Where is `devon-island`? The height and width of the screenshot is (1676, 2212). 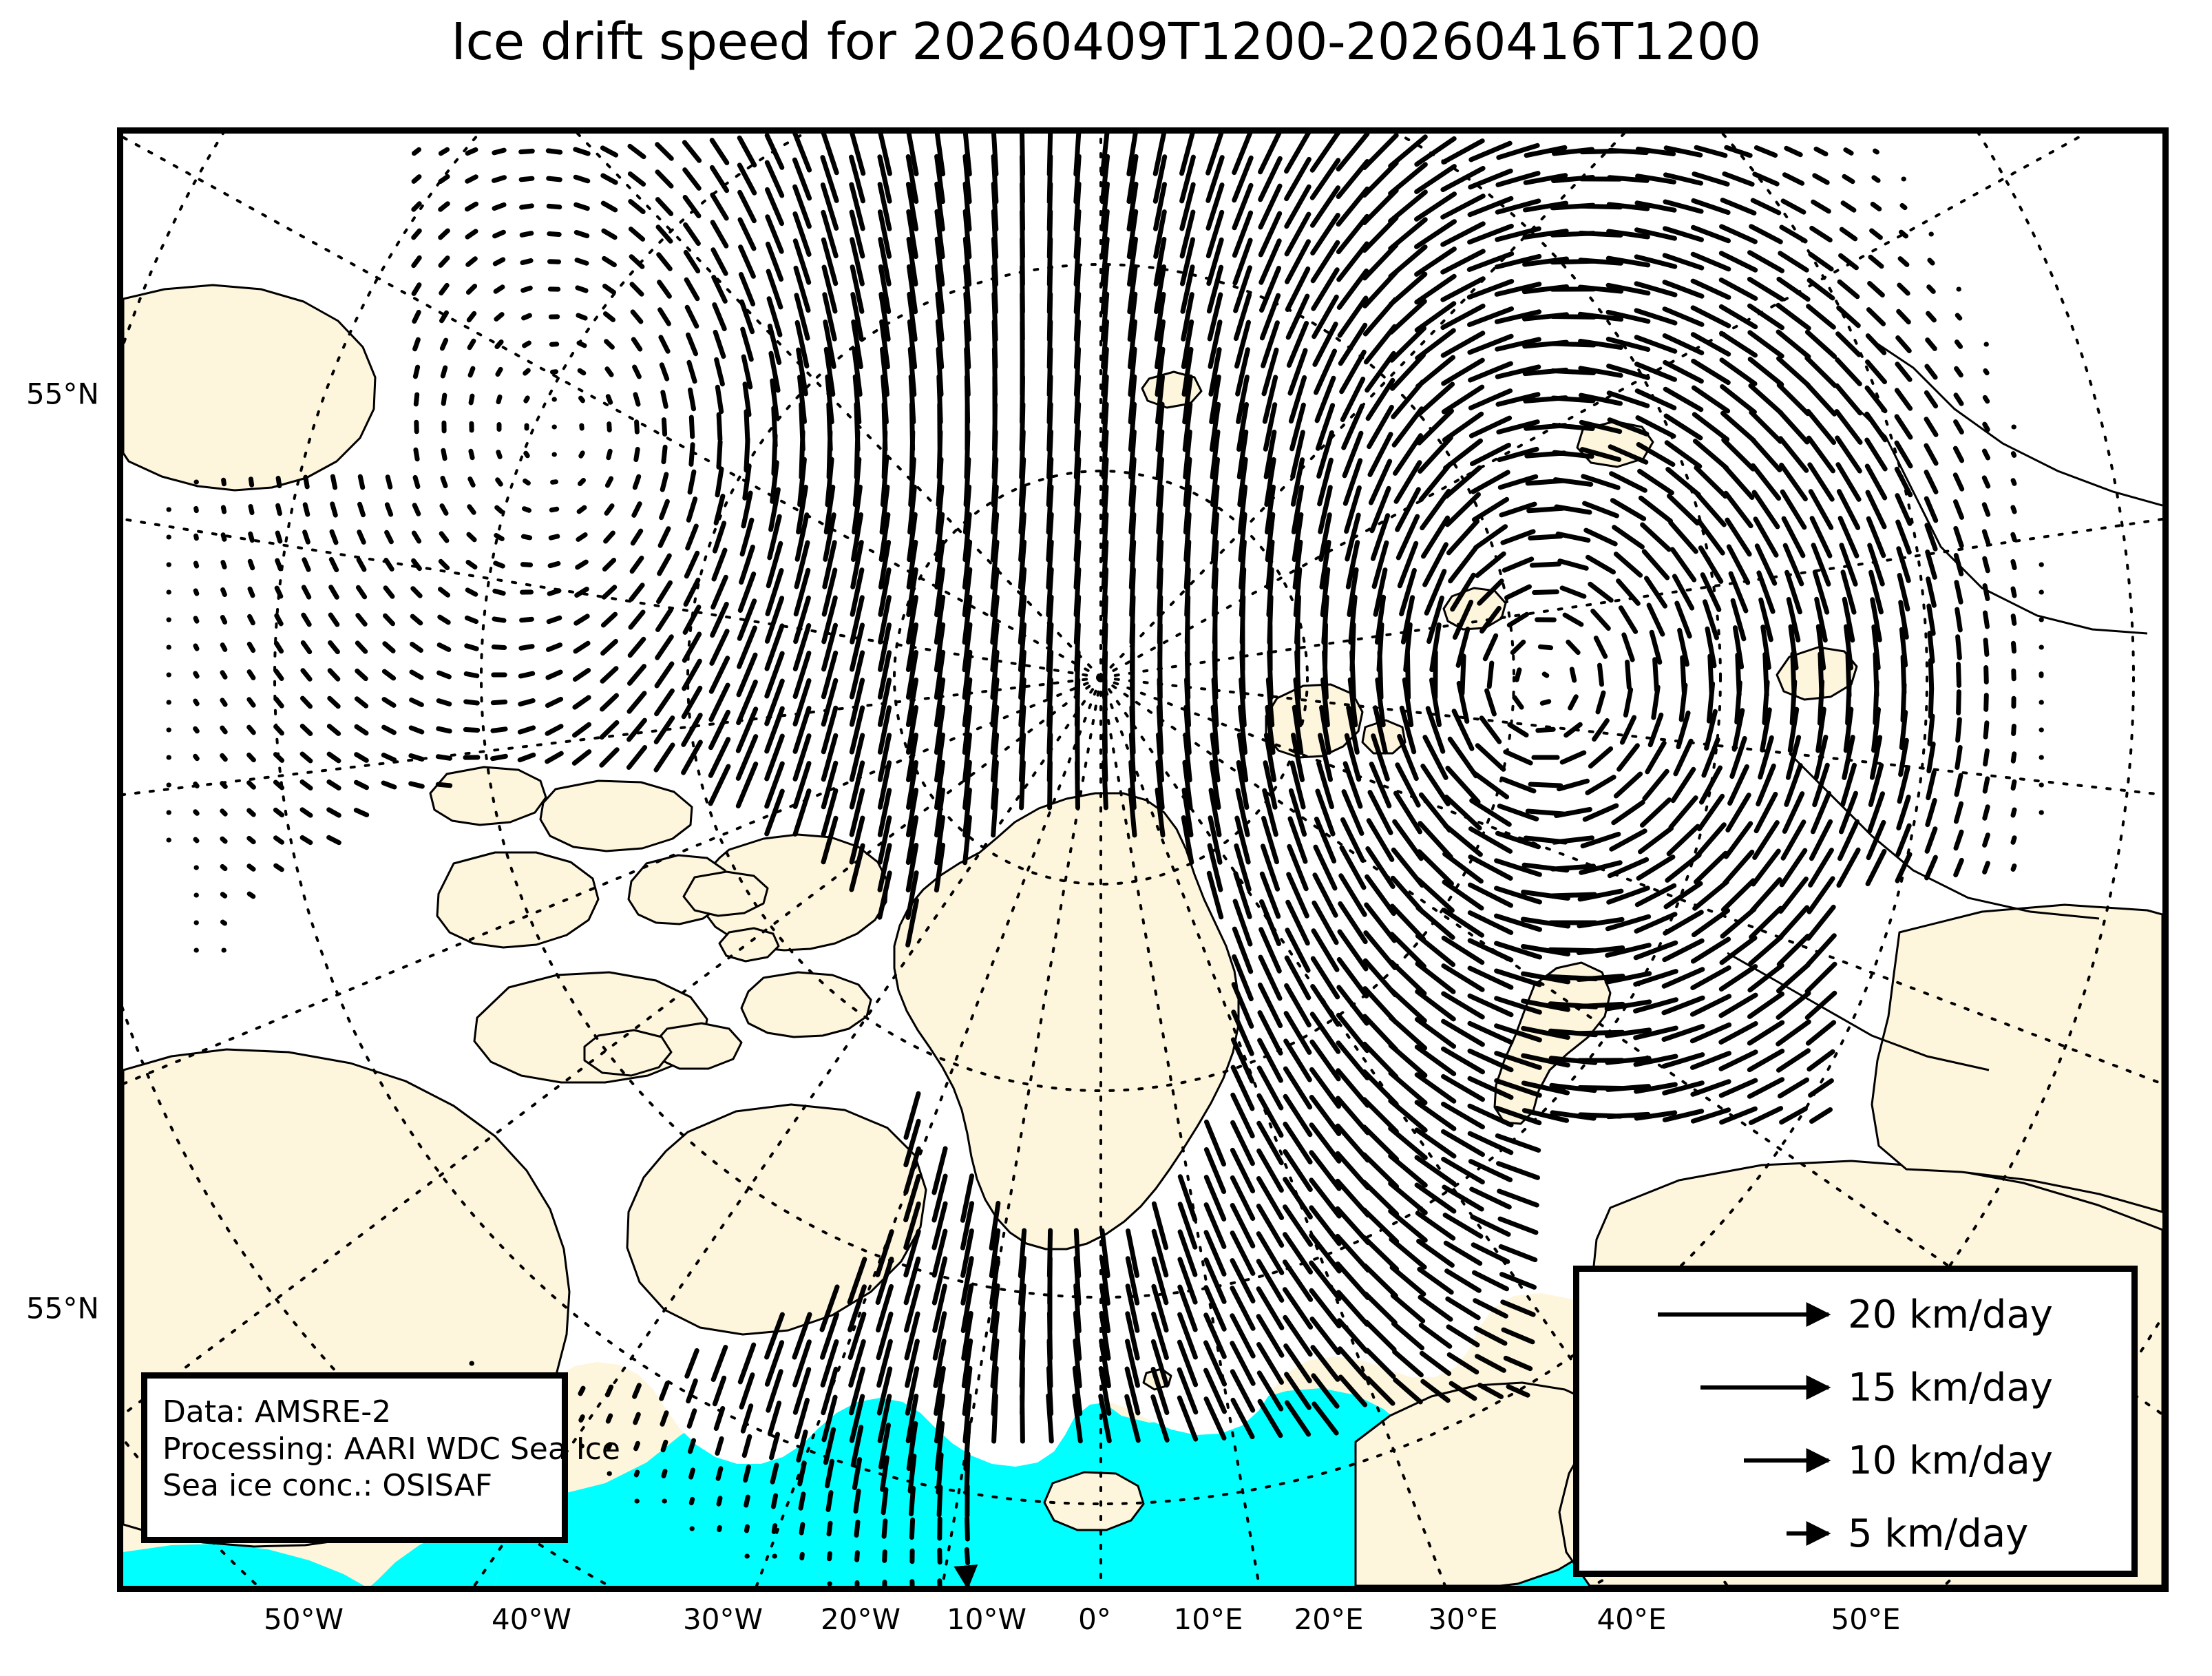 devon-island is located at coordinates (806, 1004).